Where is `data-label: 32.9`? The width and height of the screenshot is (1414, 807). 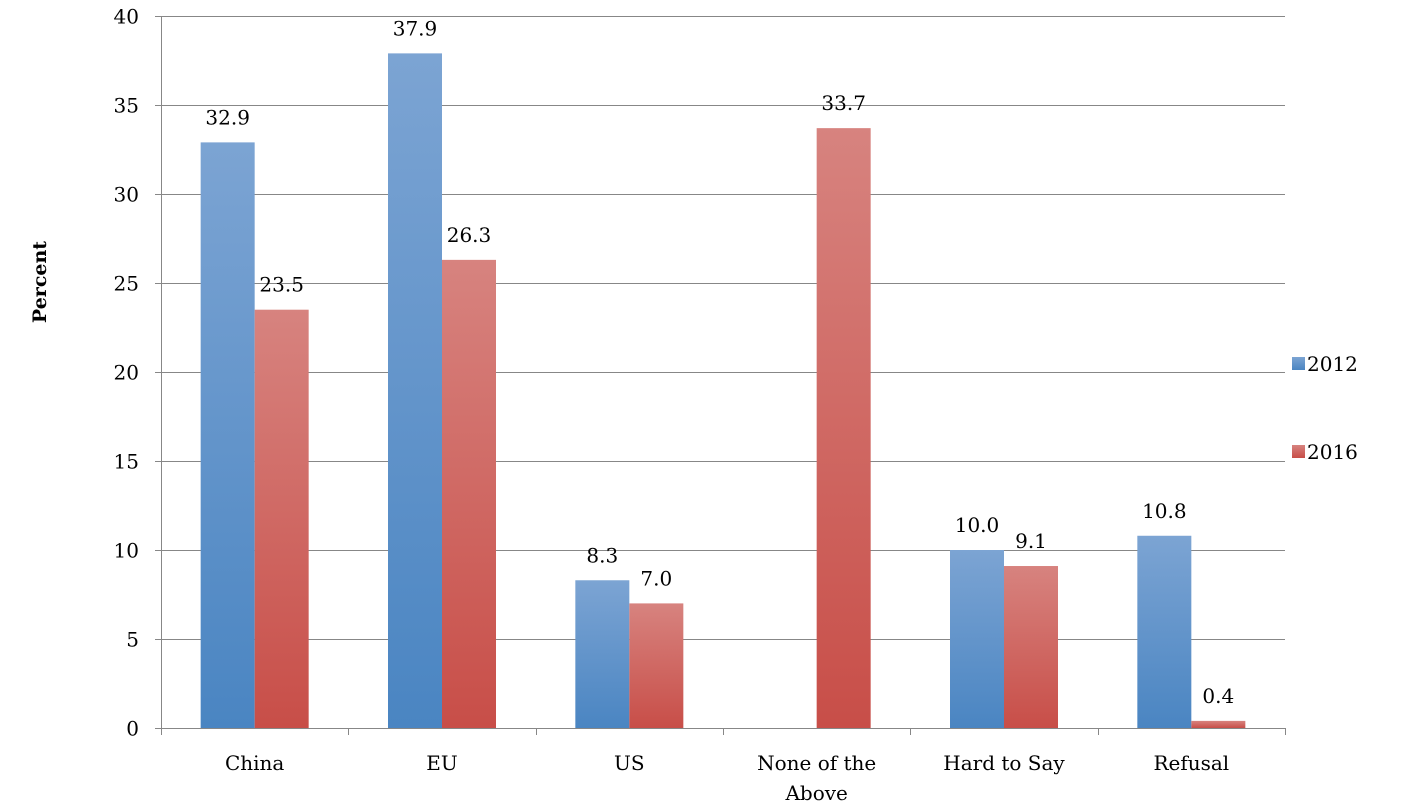 data-label: 32.9 is located at coordinates (227, 117).